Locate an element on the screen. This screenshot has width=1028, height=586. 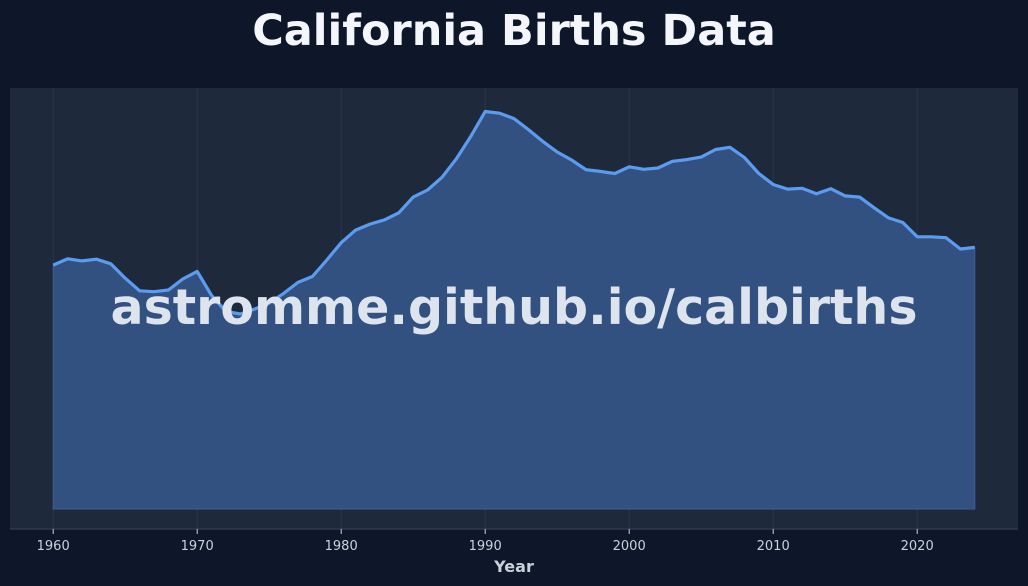
chart-title: California Births Data is located at coordinates (514, 31).